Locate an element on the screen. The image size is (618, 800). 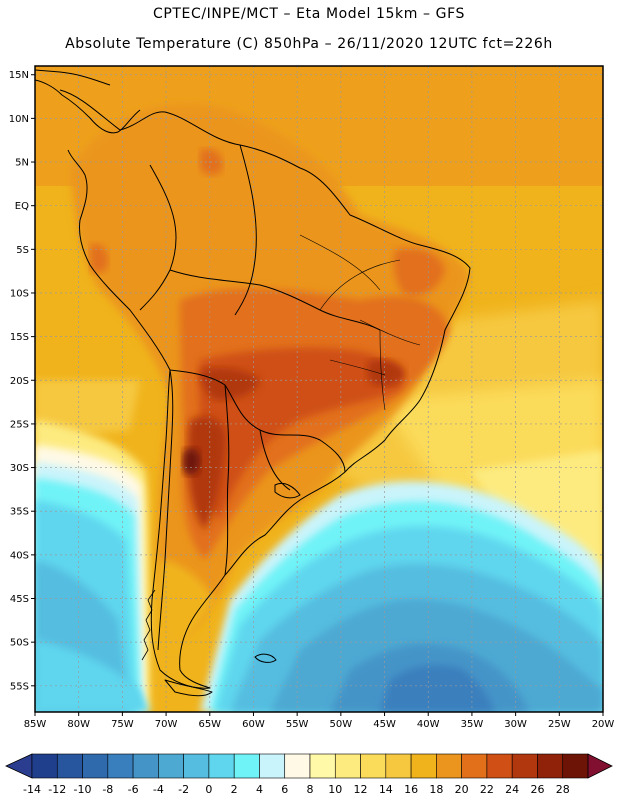
colorbar-label: 28 is located at coordinates (563, 789).